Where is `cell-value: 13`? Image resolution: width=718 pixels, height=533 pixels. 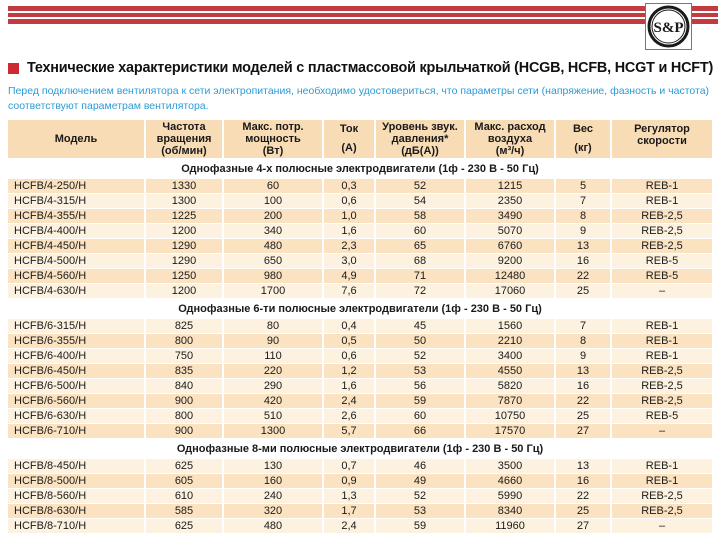
cell-value: 13 is located at coordinates (583, 246).